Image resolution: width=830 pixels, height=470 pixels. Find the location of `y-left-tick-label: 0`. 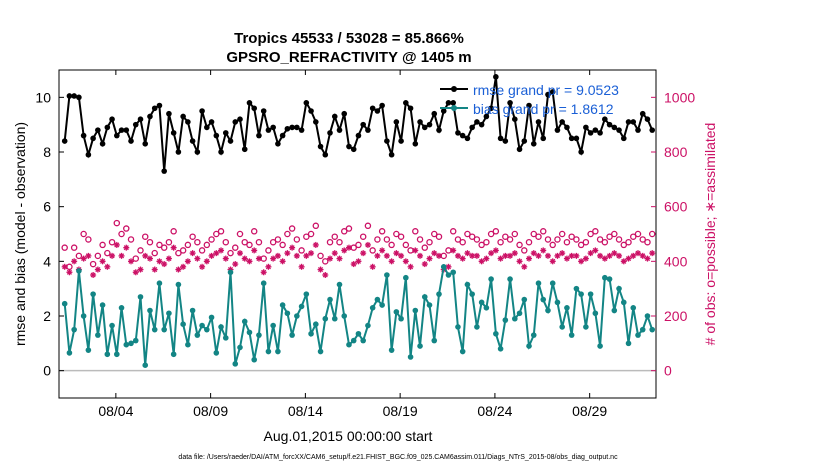

y-left-tick-label: 0 is located at coordinates (47, 371).